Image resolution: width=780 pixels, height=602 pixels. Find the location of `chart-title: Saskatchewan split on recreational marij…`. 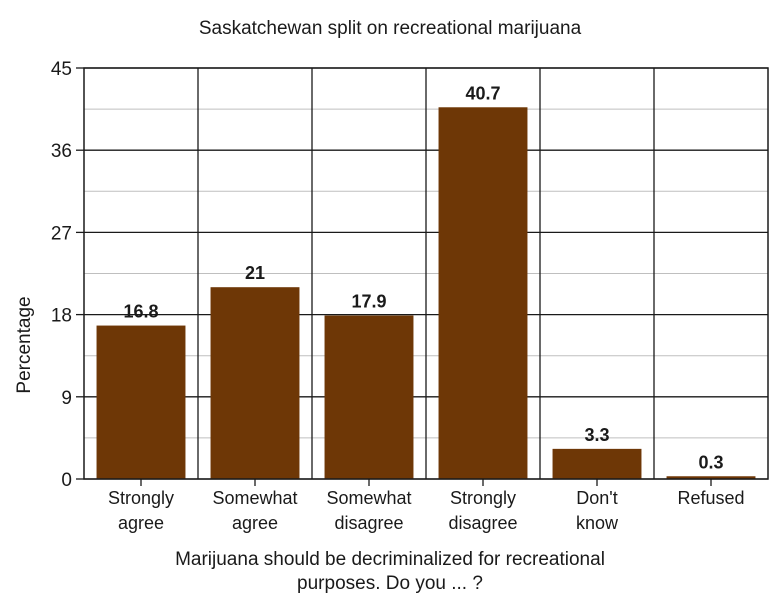

chart-title: Saskatchewan split on recreational marij… is located at coordinates (390, 28).